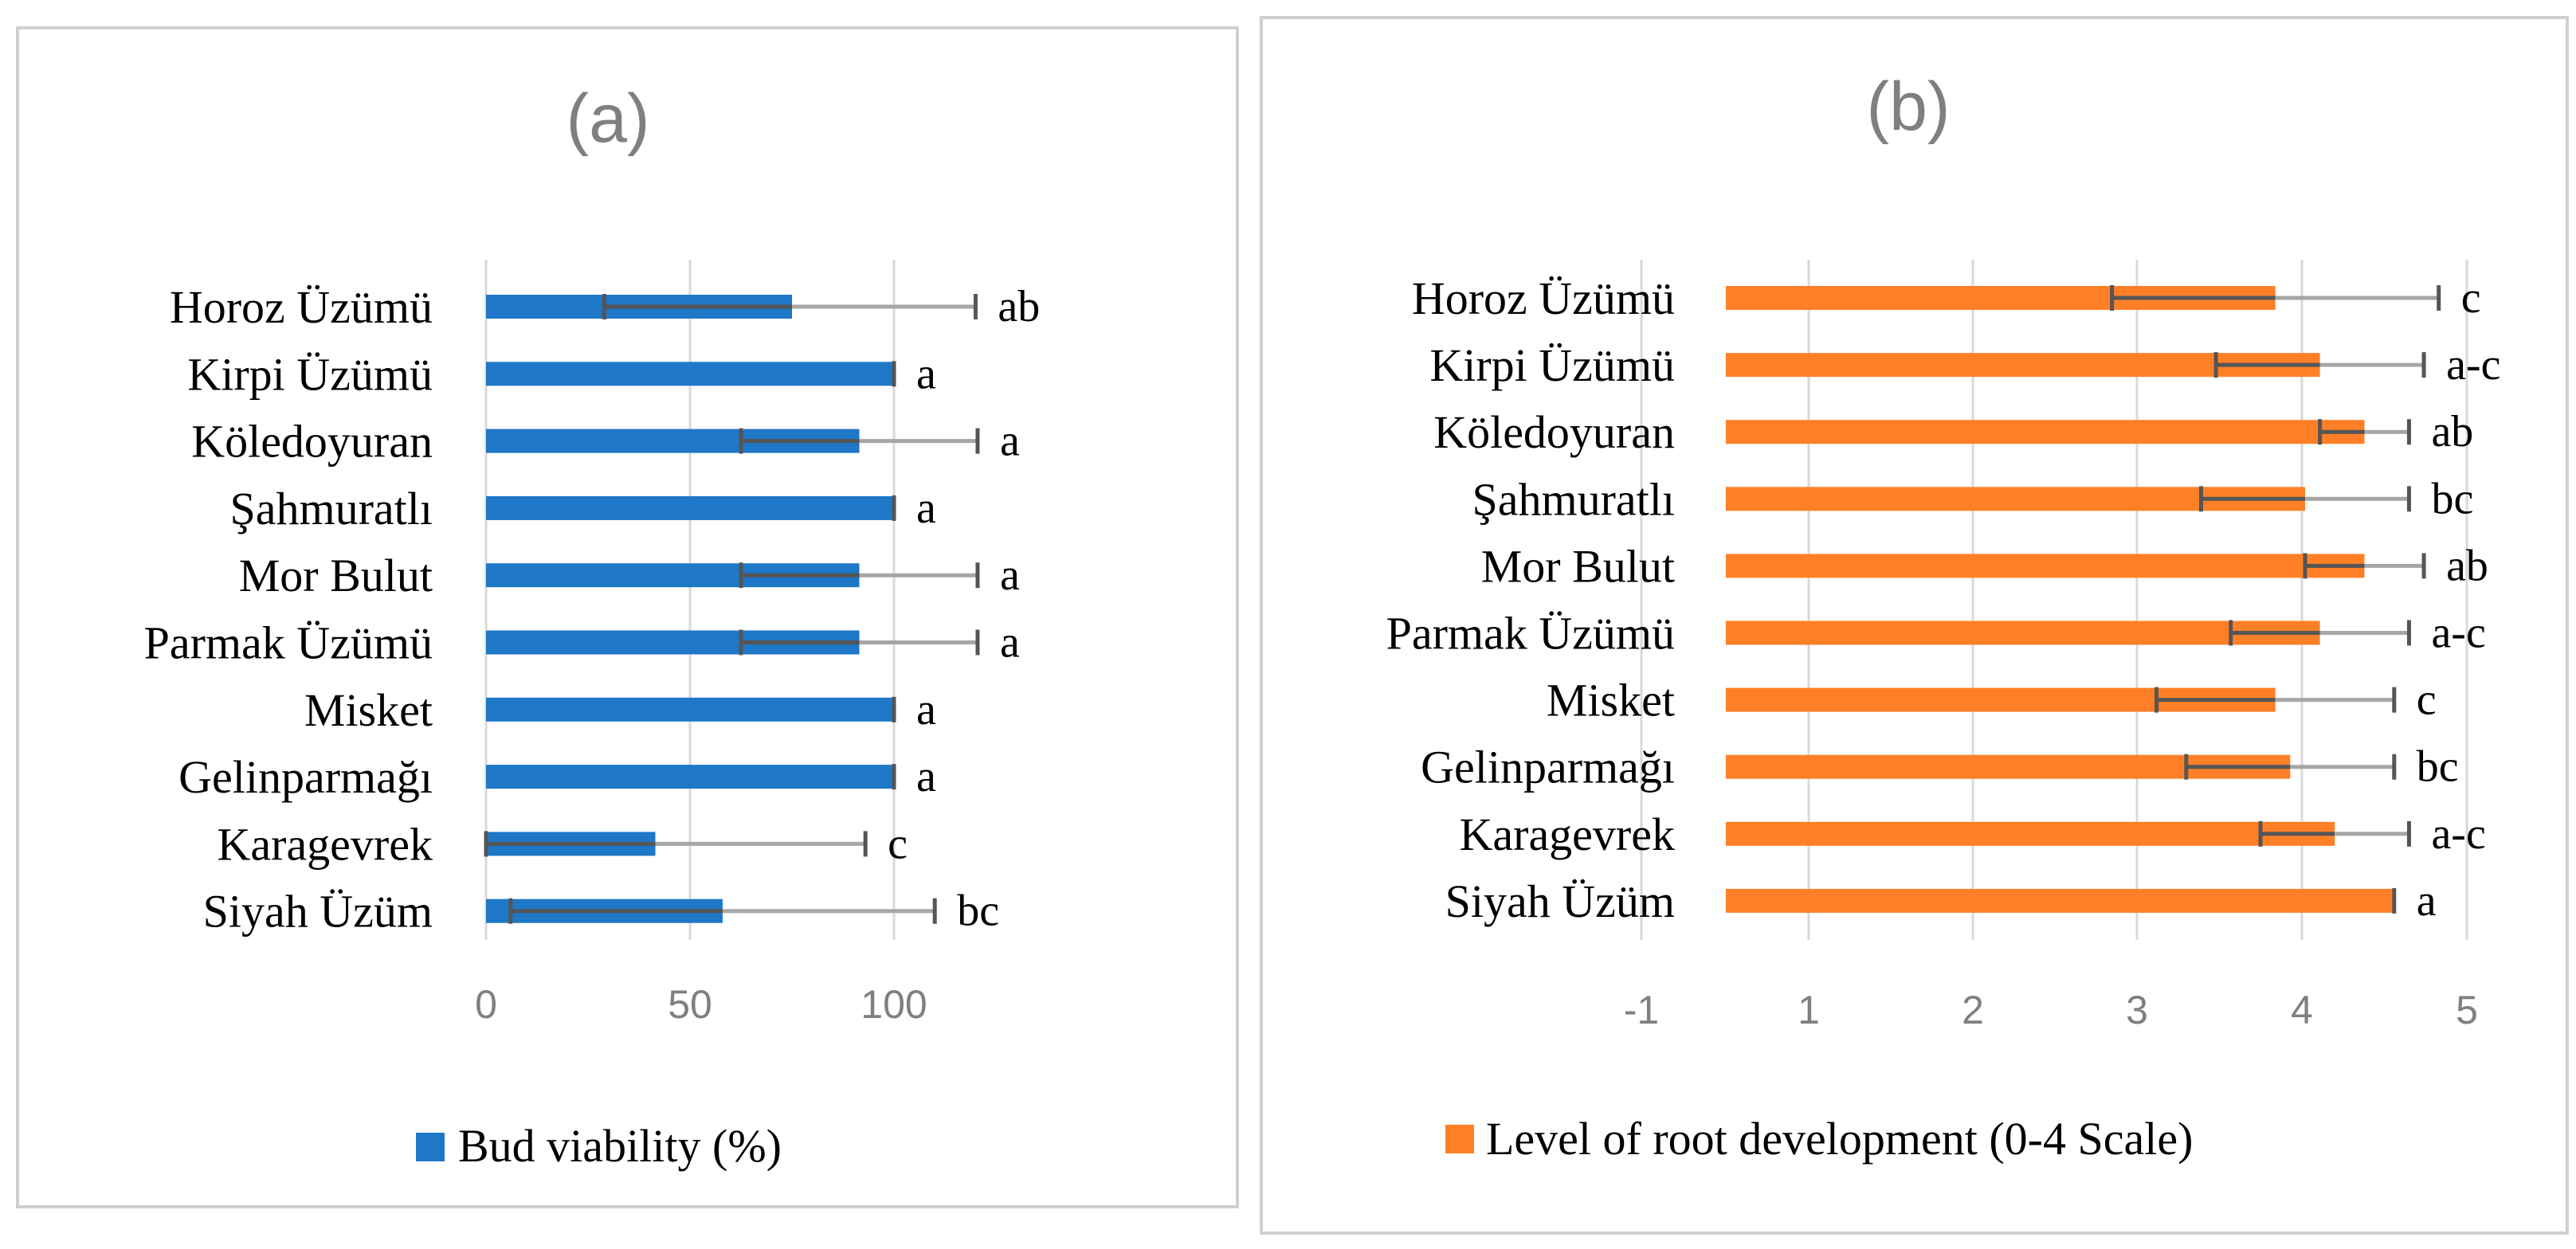  I want to click on x-tick-label: 4, so click(2302, 1010).